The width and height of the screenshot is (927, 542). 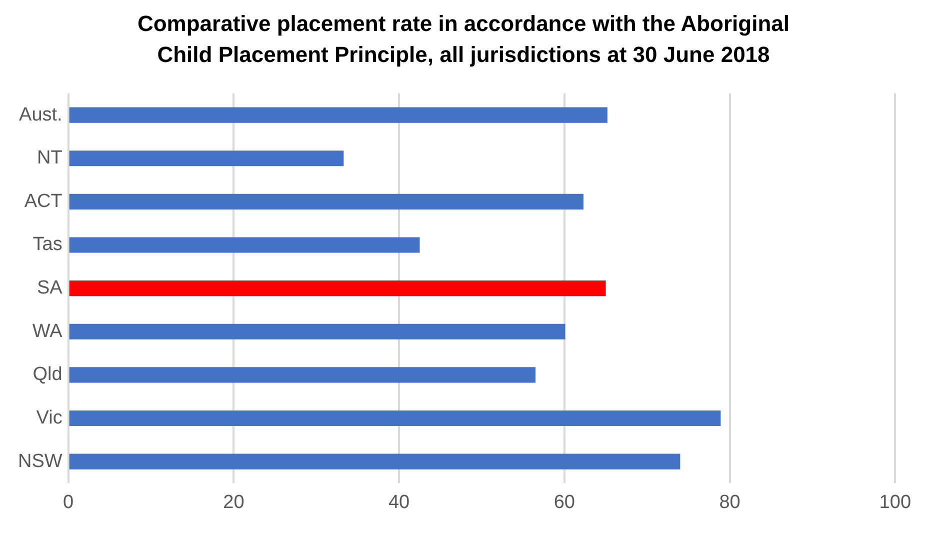 I want to click on x-tick-label: 80, so click(x=729, y=502).